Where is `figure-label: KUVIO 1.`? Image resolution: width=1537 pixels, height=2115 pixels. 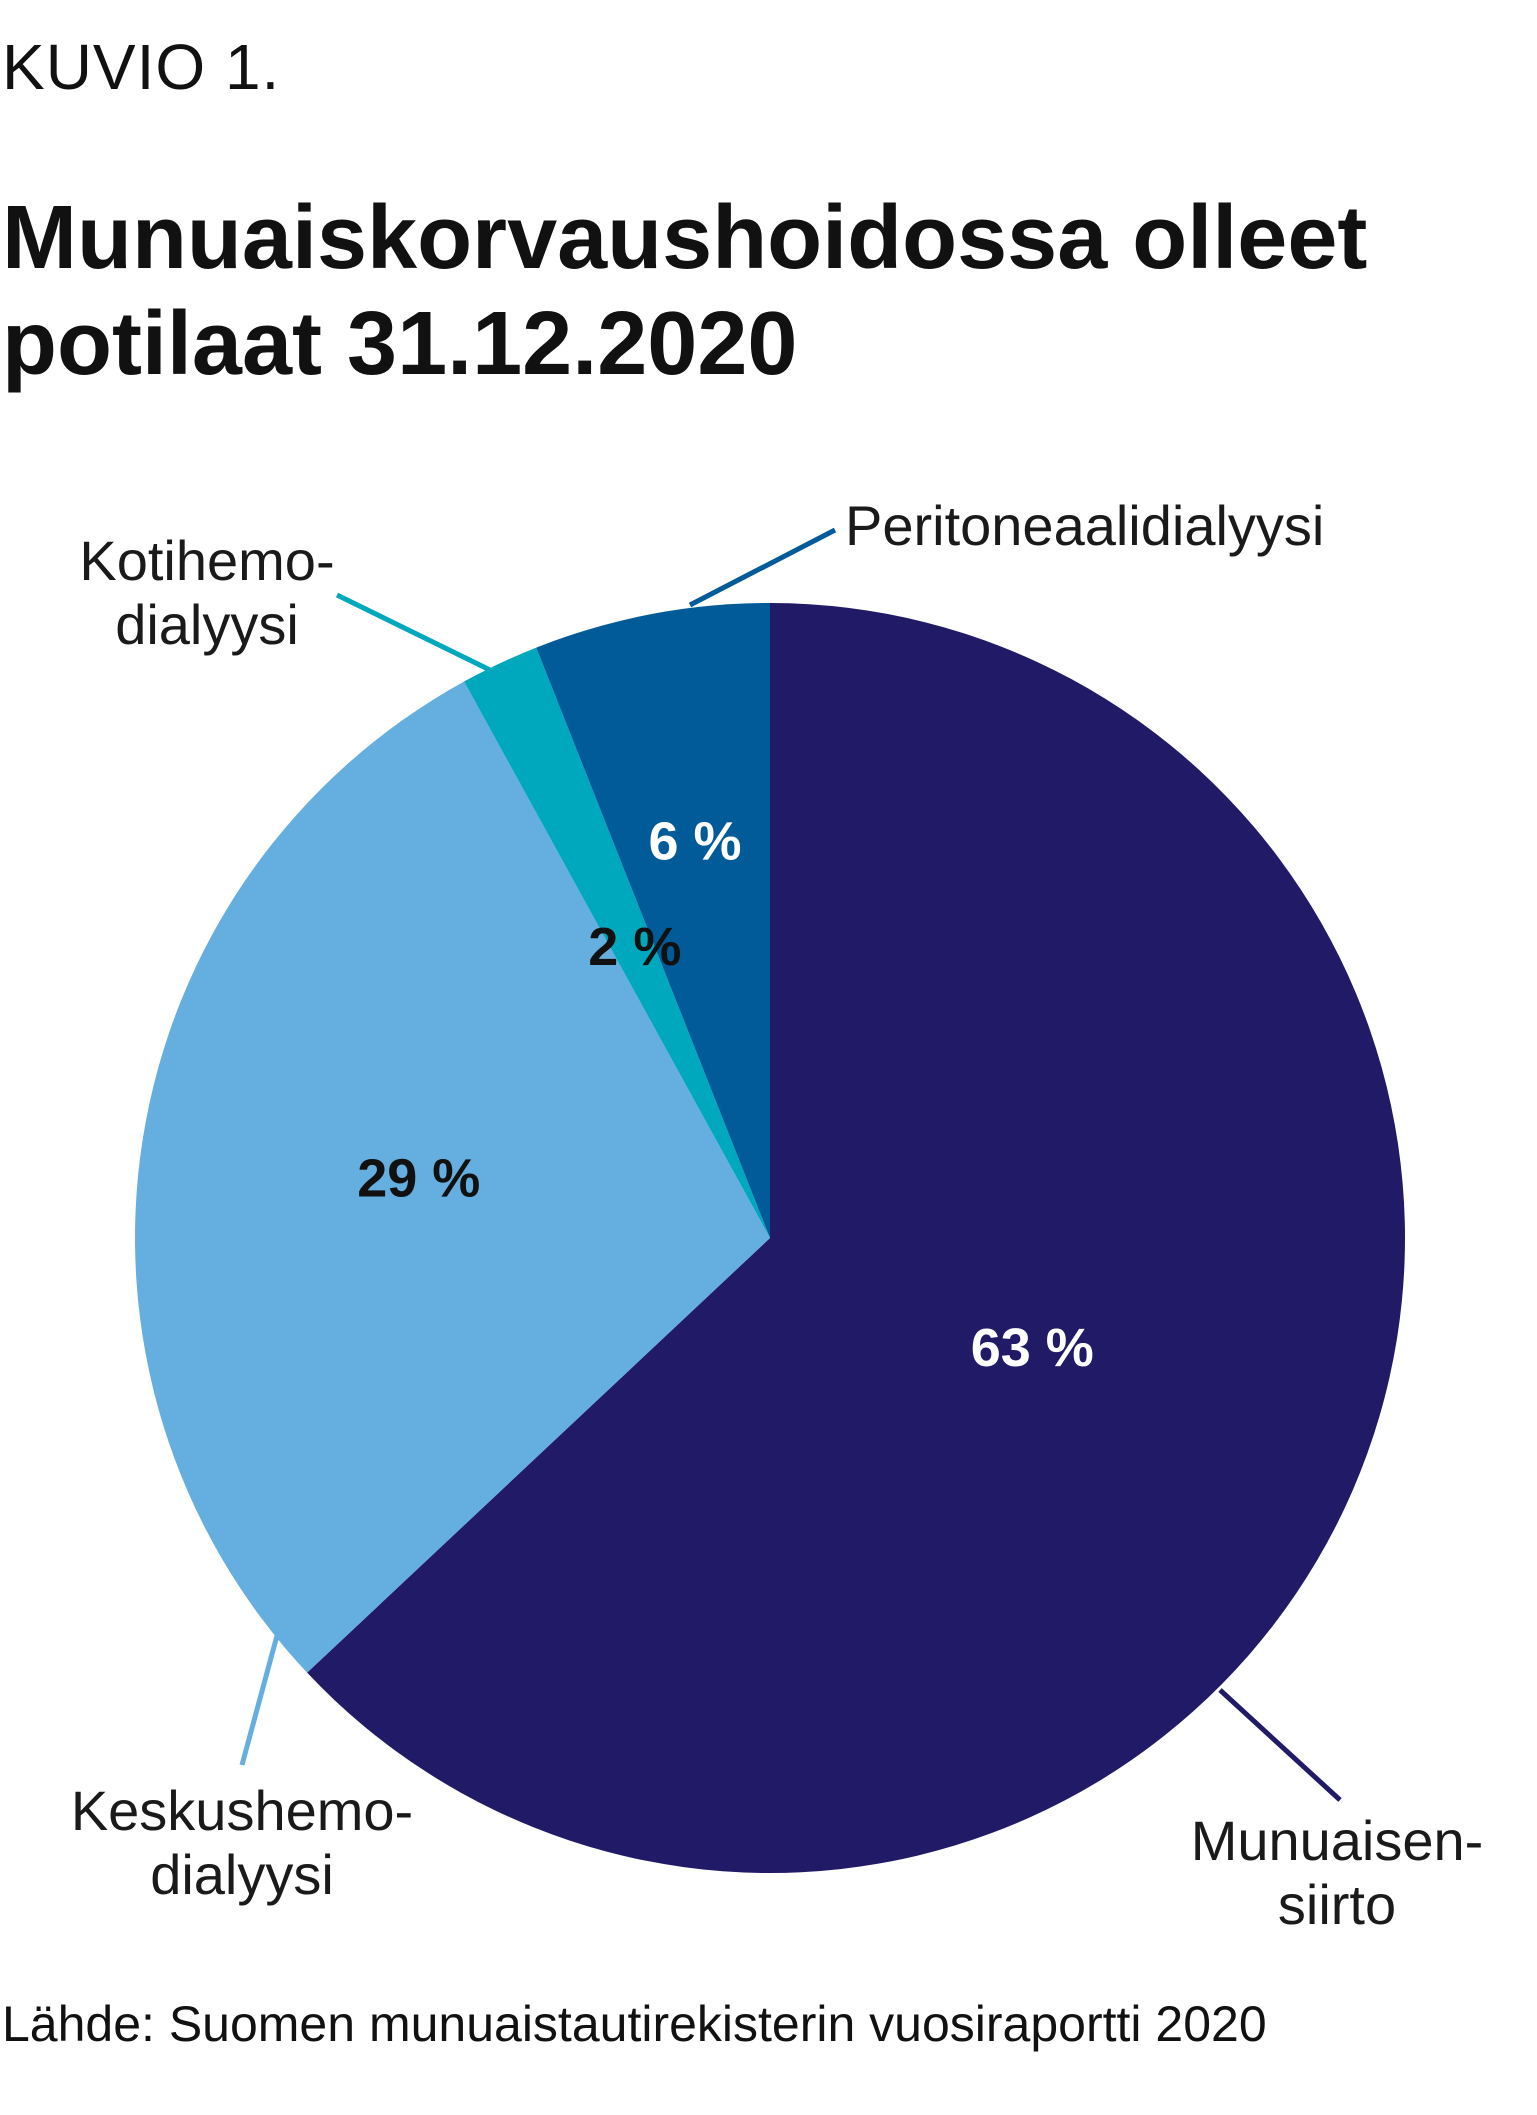 figure-label: KUVIO 1. is located at coordinates (141, 67).